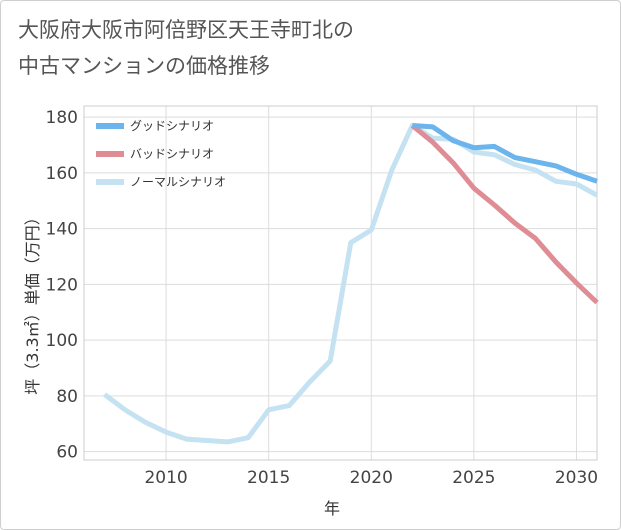 Image resolution: width=621 pixels, height=530 pixels. Describe the element at coordinates (172, 126) in the screenshot. I see `legend-label: グッドシナリオ` at that location.